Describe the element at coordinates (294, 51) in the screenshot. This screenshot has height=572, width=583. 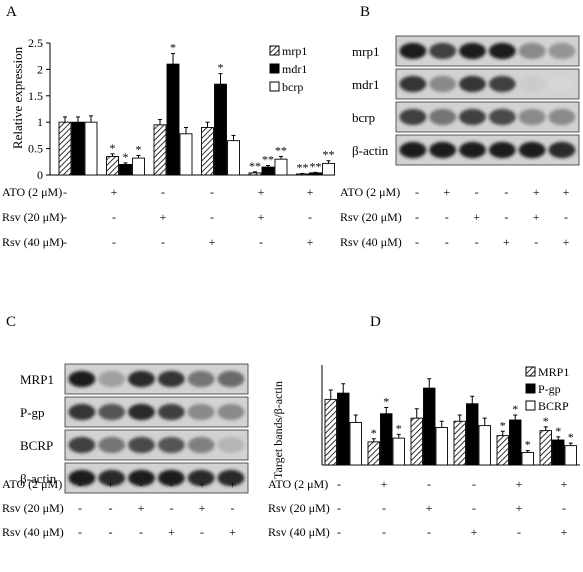
I see `legend-label: mrp1` at that location.